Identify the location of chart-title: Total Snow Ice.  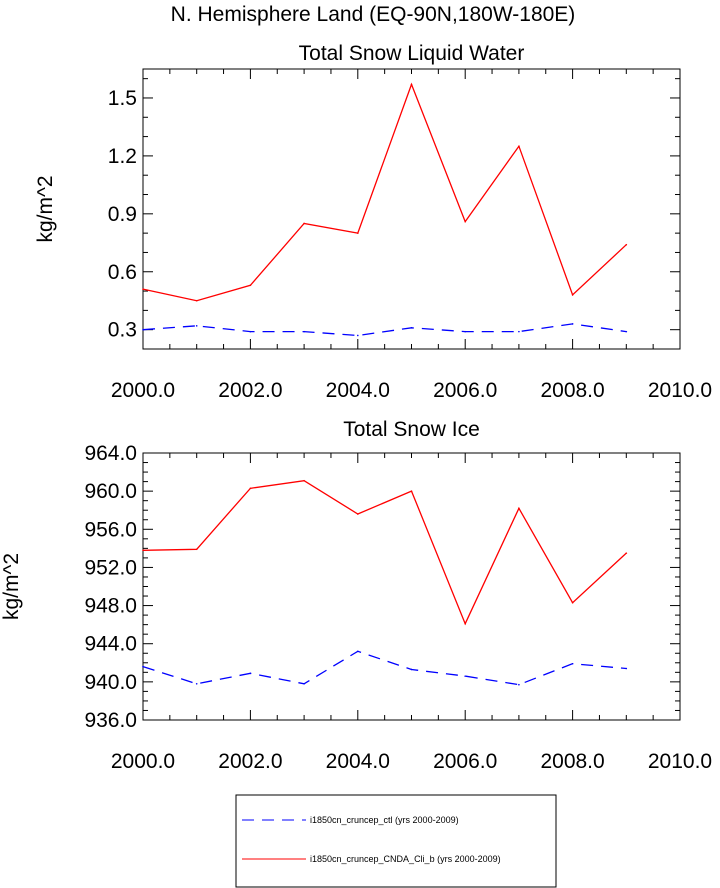
(411, 429).